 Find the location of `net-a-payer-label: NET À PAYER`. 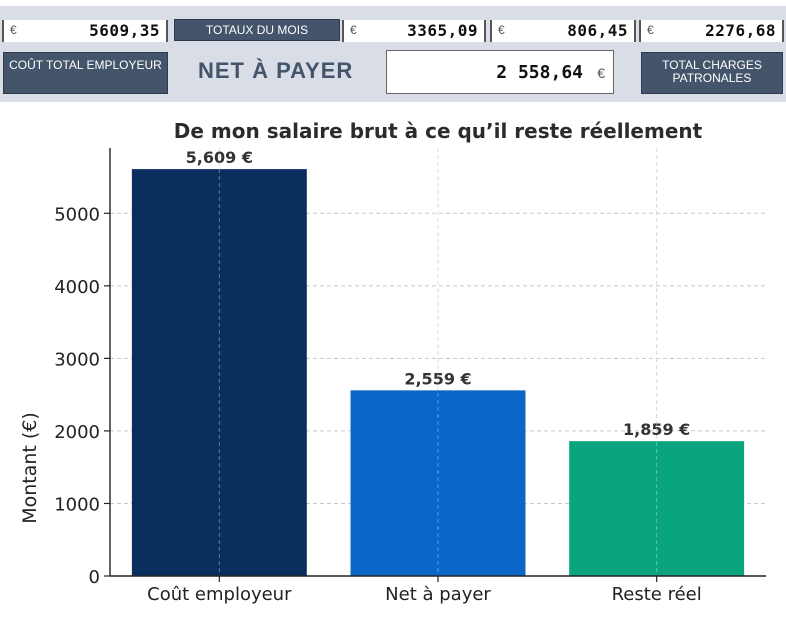

net-a-payer-label: NET À PAYER is located at coordinates (276, 70).